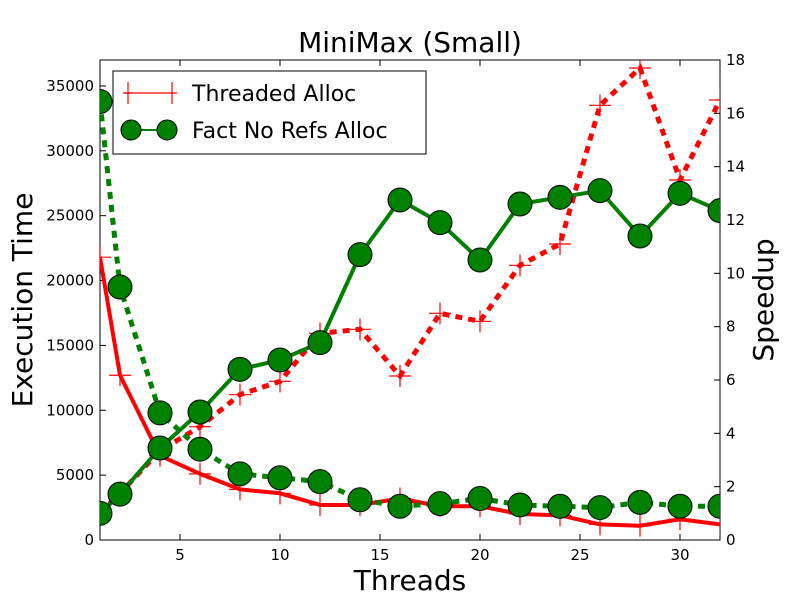  What do you see at coordinates (131, 130) in the screenshot?
I see `legend-marker-fact-no-refs-alloc-left` at bounding box center [131, 130].